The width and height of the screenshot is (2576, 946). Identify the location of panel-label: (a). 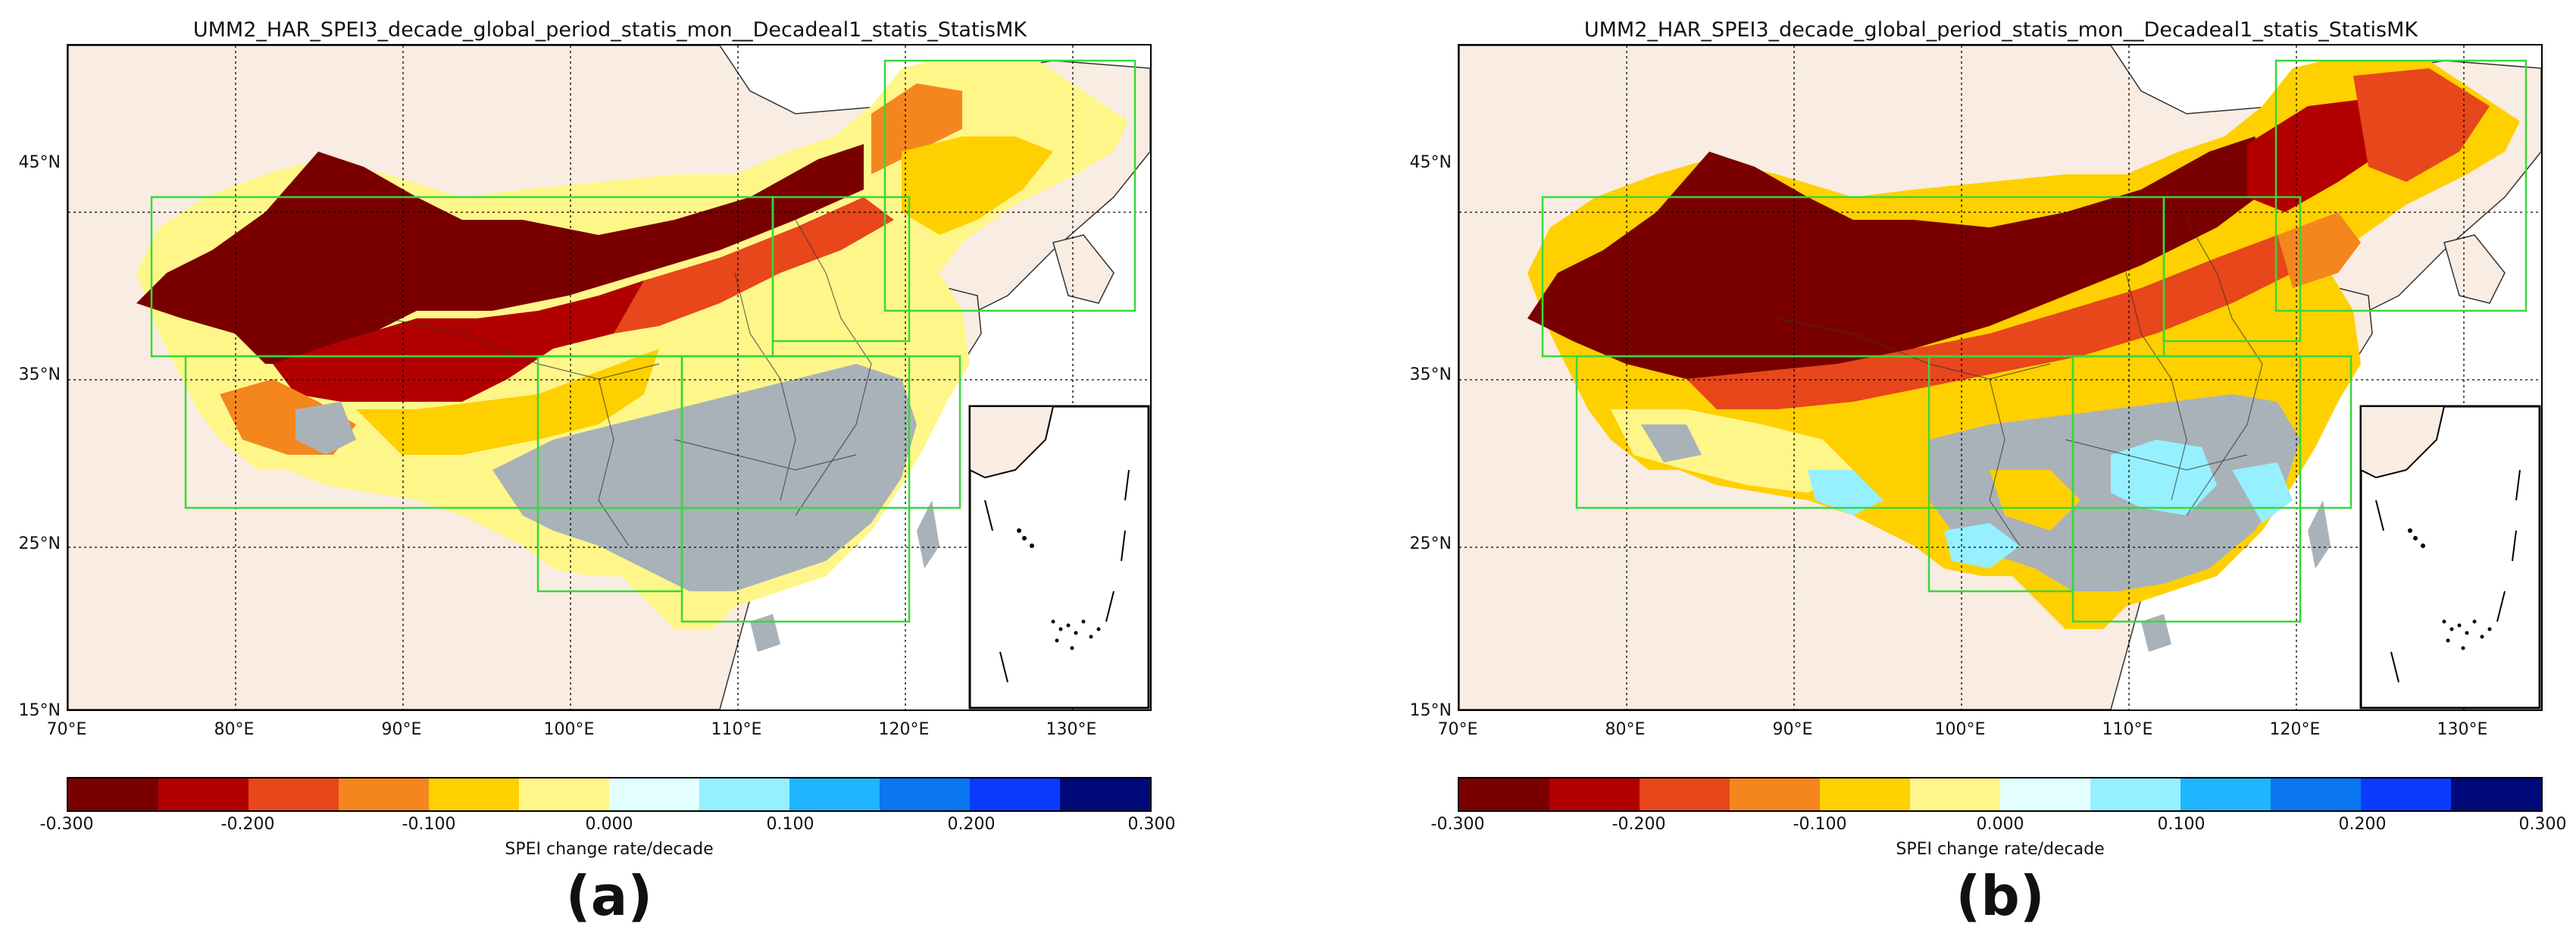
(609, 896).